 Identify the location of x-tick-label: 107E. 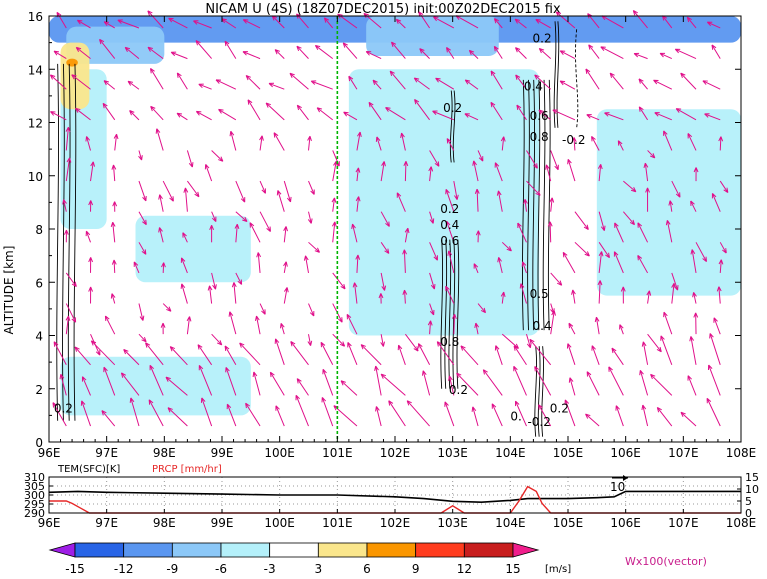
(683, 453).